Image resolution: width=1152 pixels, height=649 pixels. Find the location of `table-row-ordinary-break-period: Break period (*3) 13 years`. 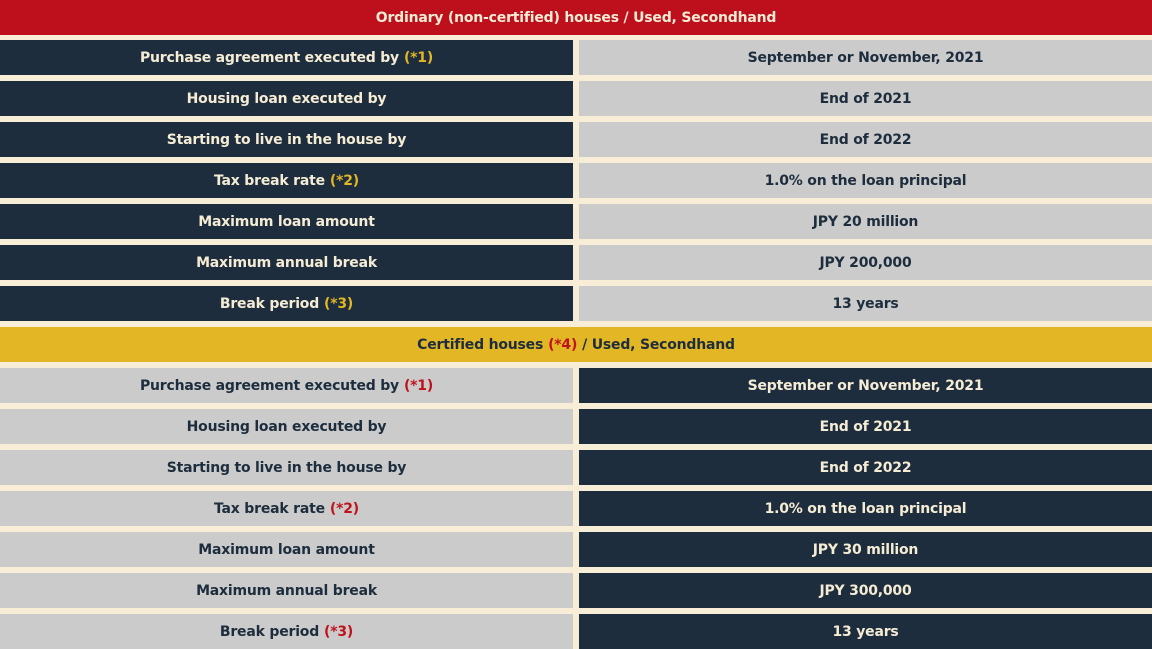

table-row-ordinary-break-period: Break period (*3) 13 years is located at coordinates (576, 303).